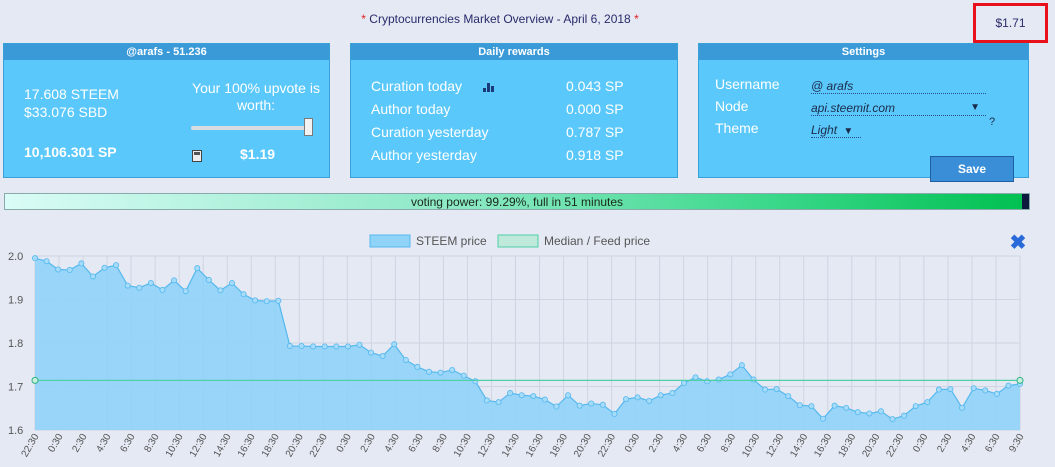 Image resolution: width=1055 pixels, height=467 pixels. Describe the element at coordinates (1018, 243) in the screenshot. I see `close-icon: ✖` at that location.